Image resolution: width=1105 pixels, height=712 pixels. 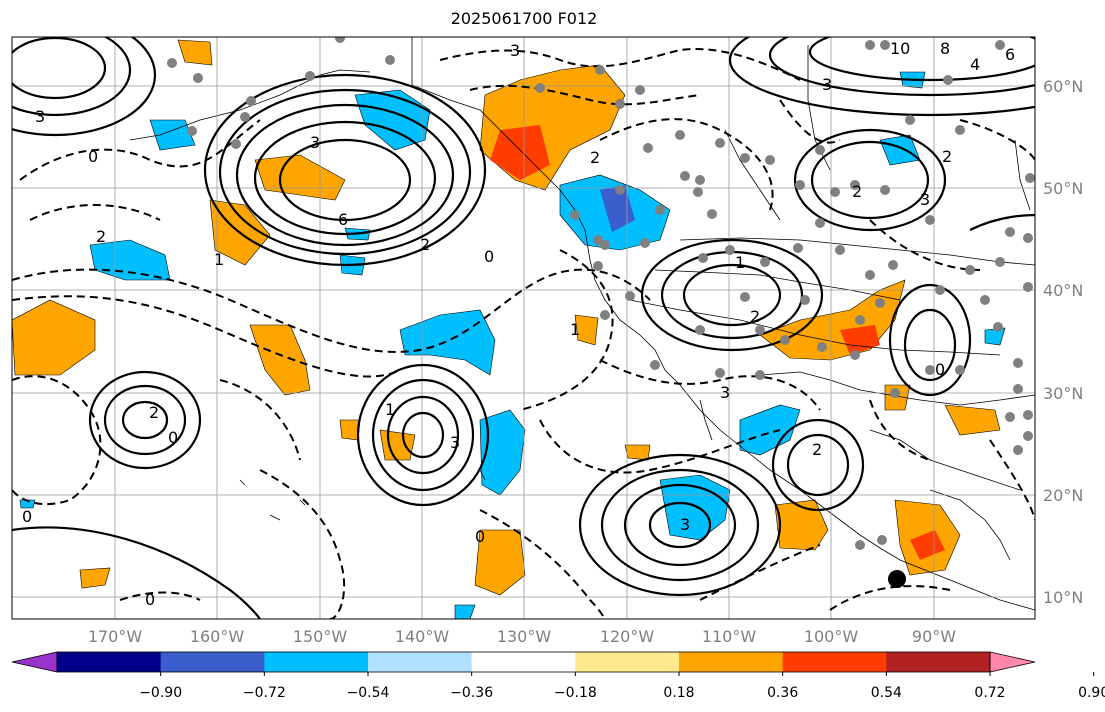 What do you see at coordinates (934, 636) in the screenshot?
I see `lon-label: 90°W` at bounding box center [934, 636].